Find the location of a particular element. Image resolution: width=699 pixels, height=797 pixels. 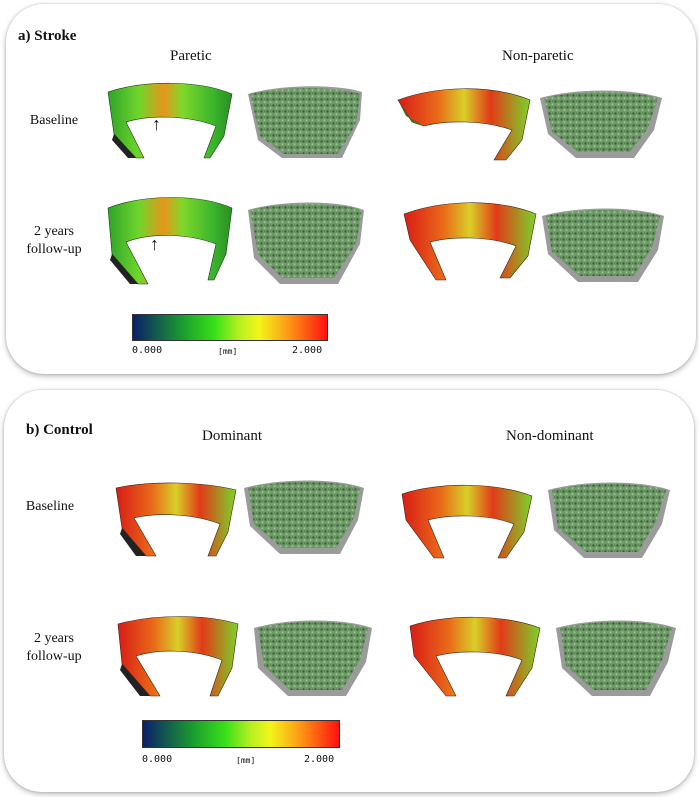

column-header-paretic: Paretic is located at coordinates (191, 56).